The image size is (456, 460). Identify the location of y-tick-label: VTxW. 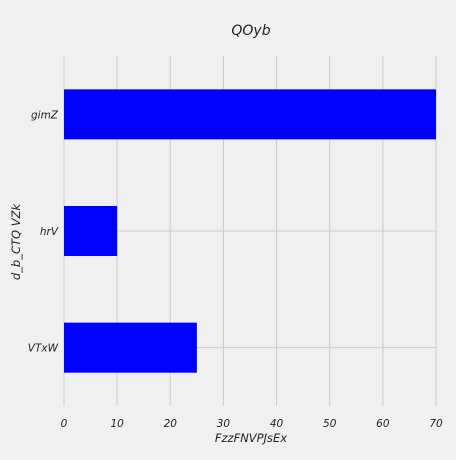
(43, 349).